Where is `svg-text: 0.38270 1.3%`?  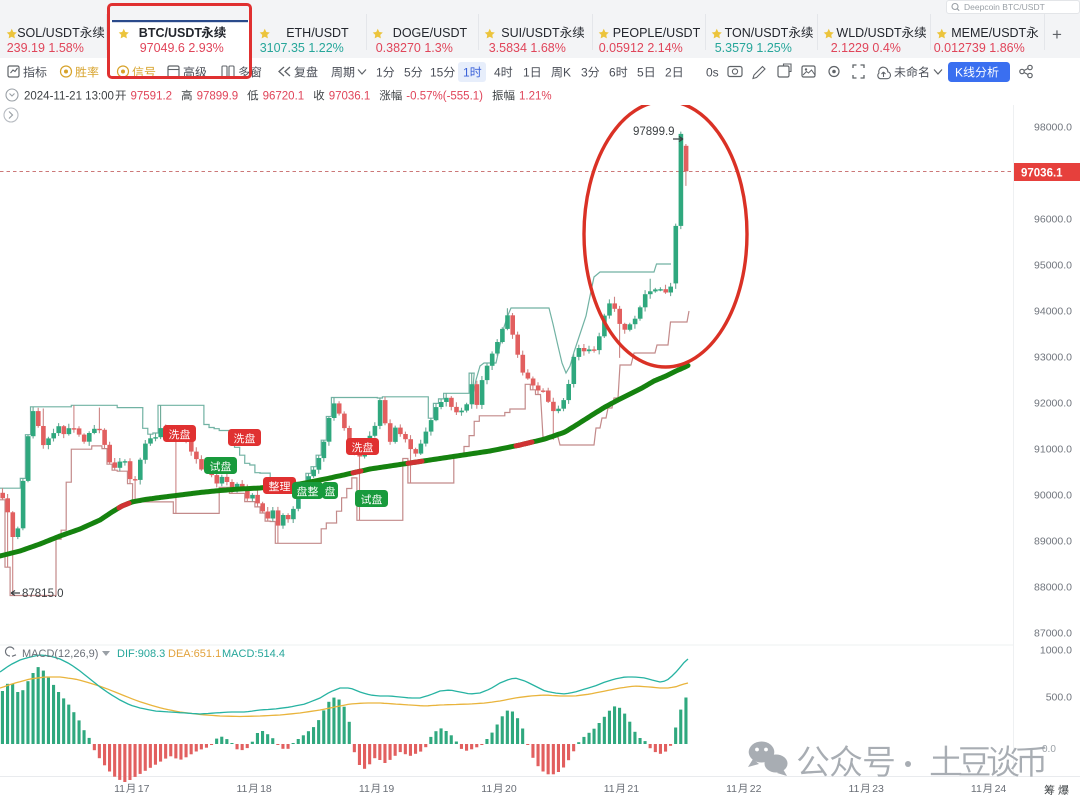 svg-text: 0.38270 1.3% is located at coordinates (414, 48).